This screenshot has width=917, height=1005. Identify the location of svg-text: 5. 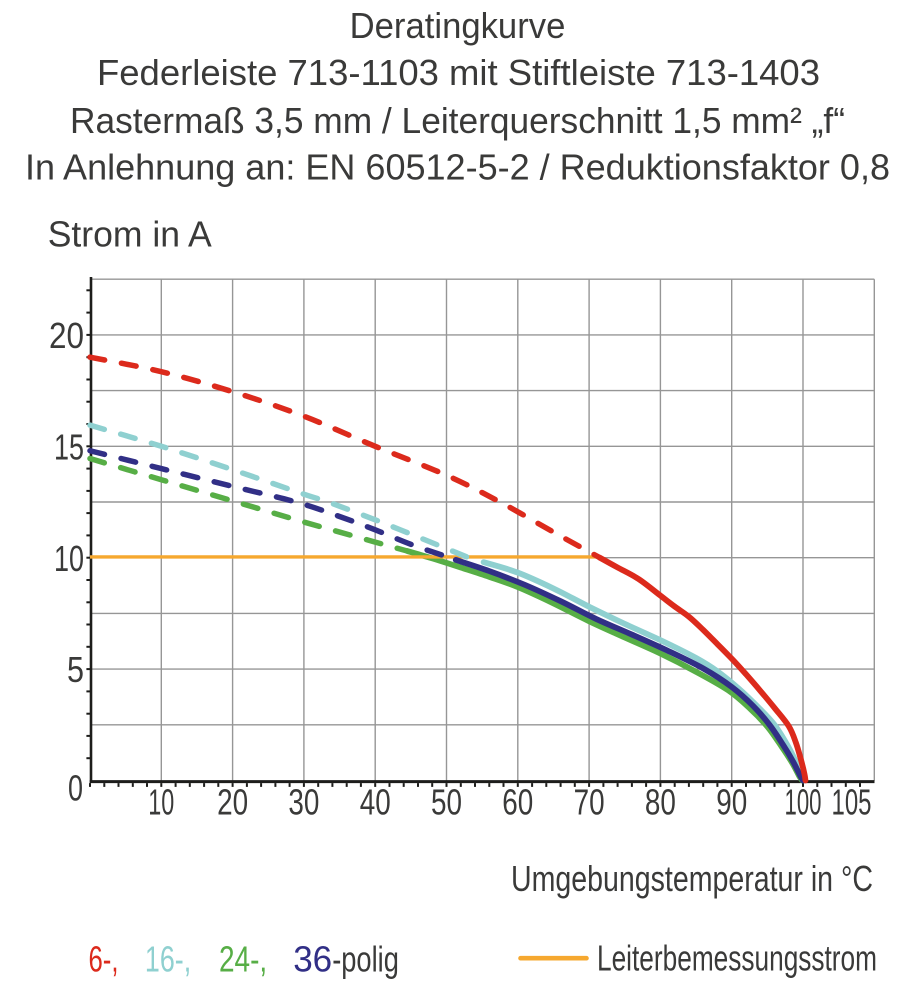
(75, 669).